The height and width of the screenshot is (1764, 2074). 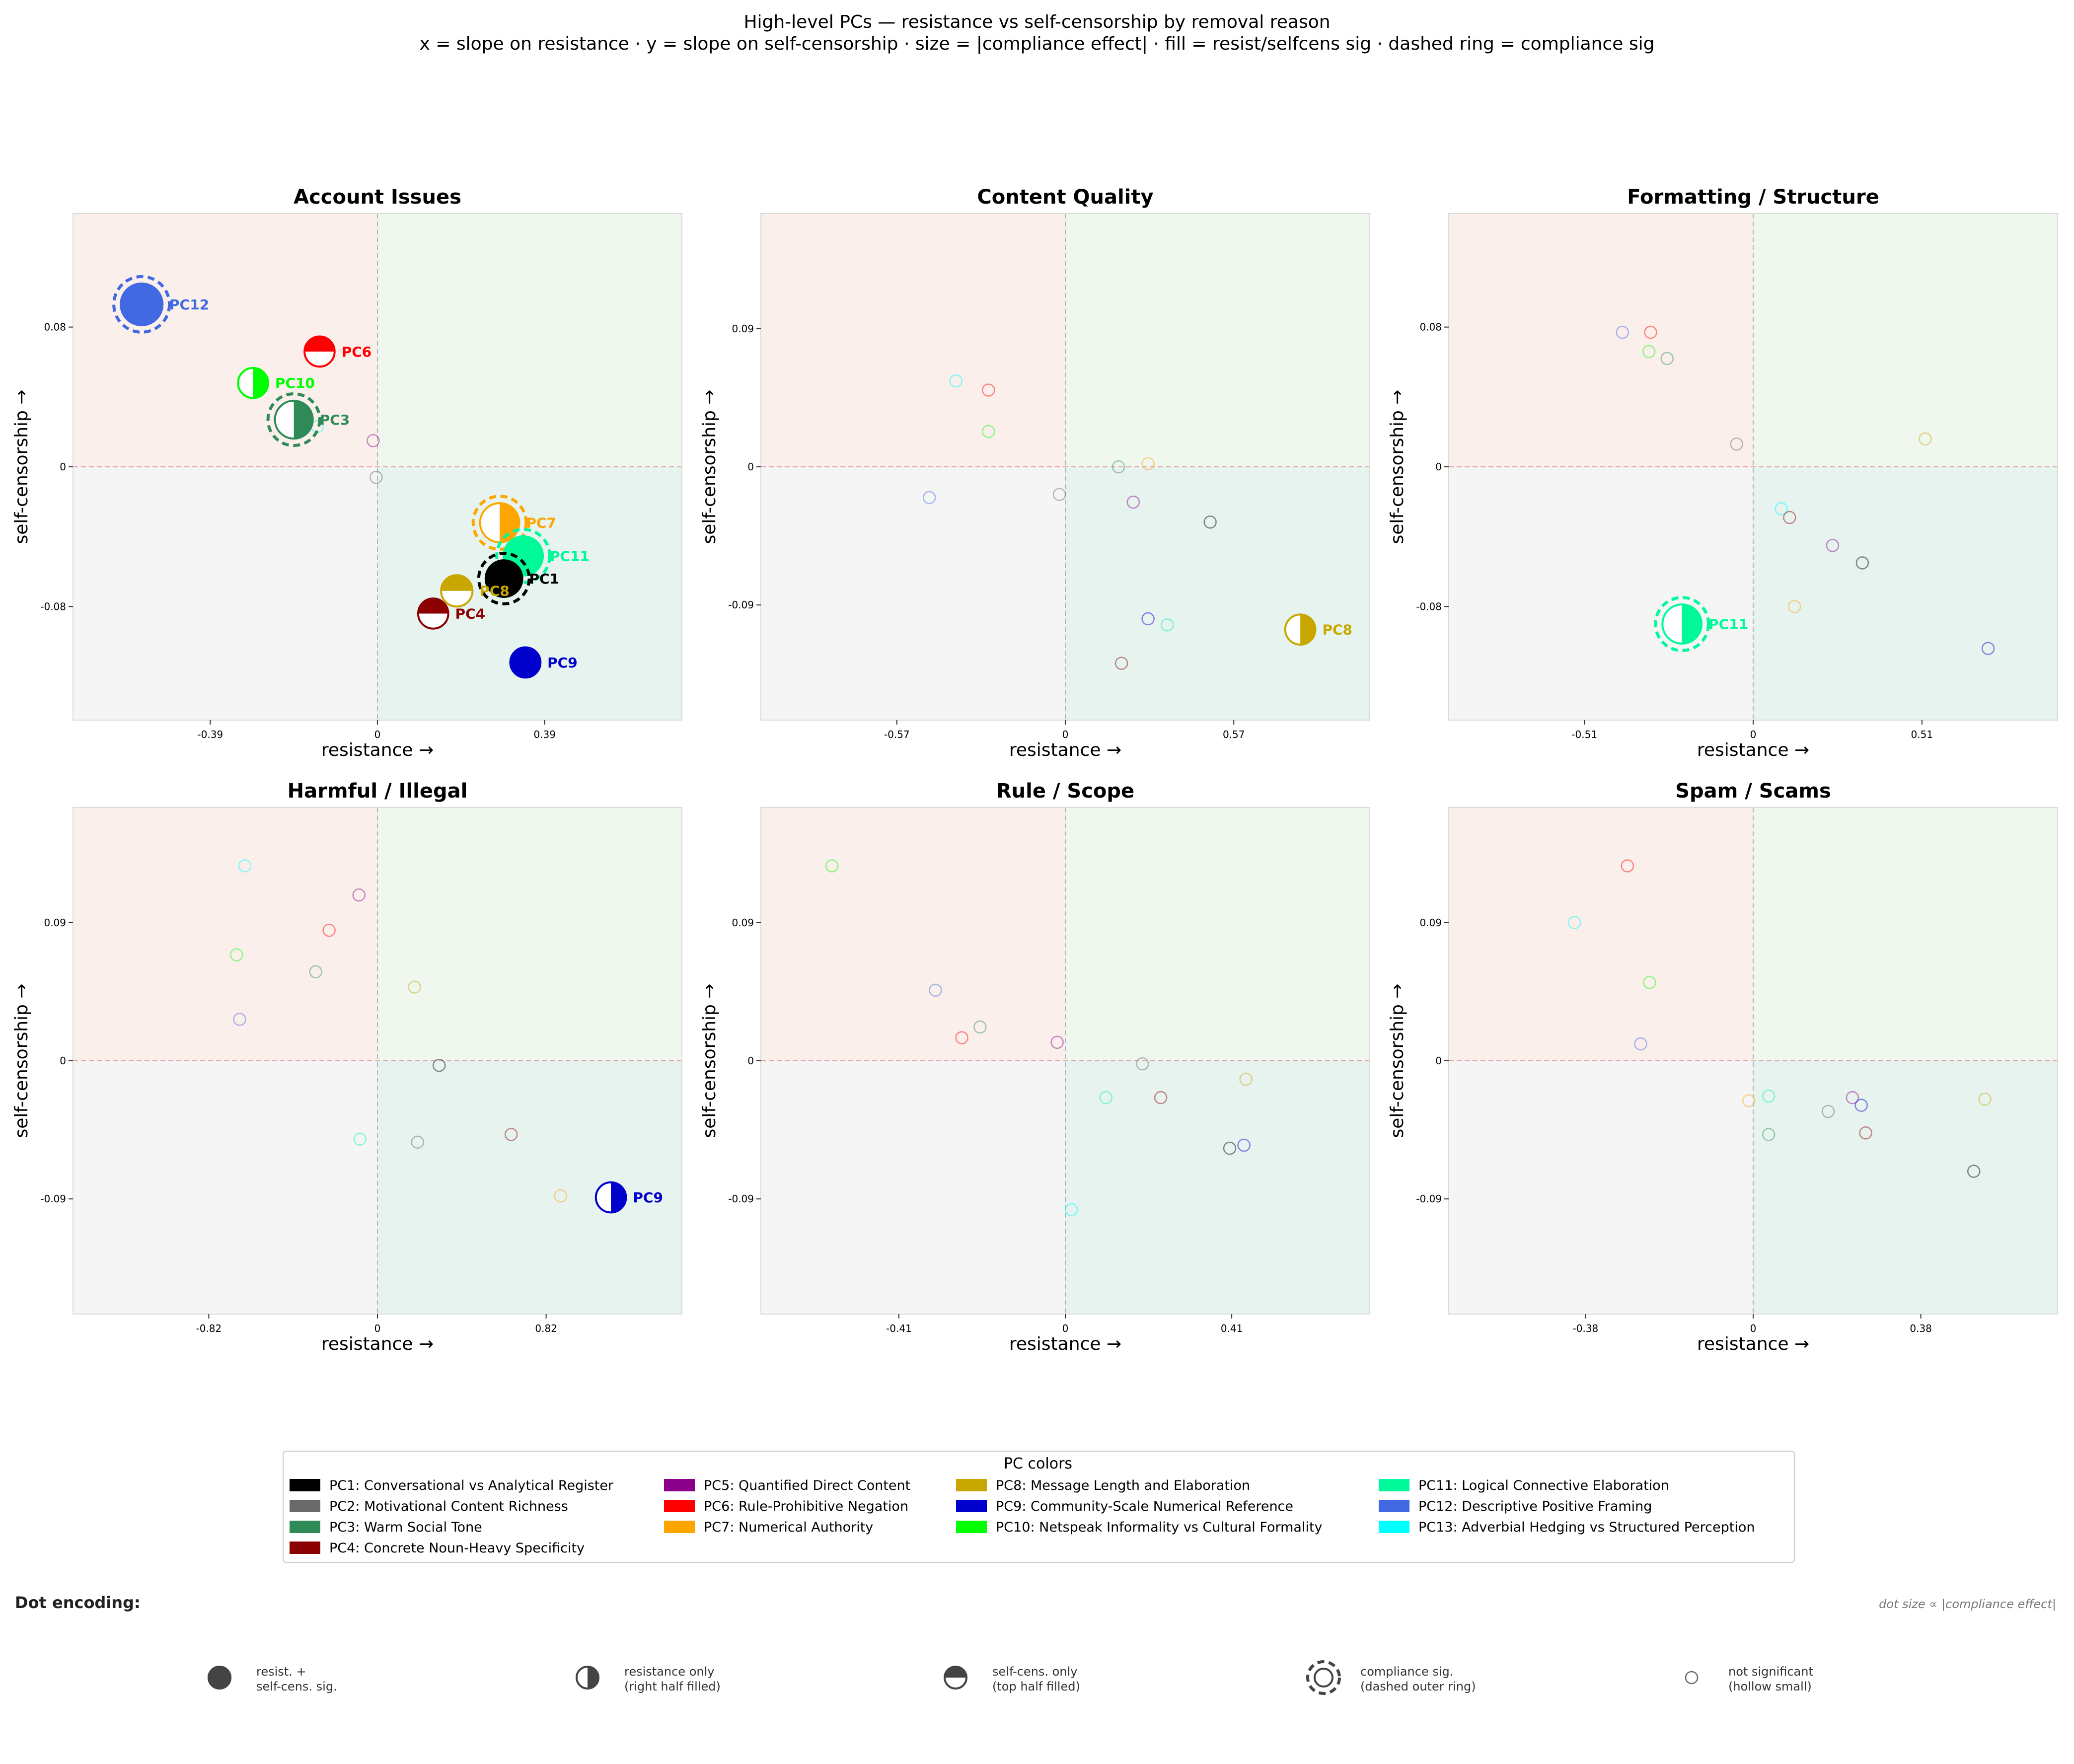 I want to click on compliance-ring, so click(x=293, y=419).